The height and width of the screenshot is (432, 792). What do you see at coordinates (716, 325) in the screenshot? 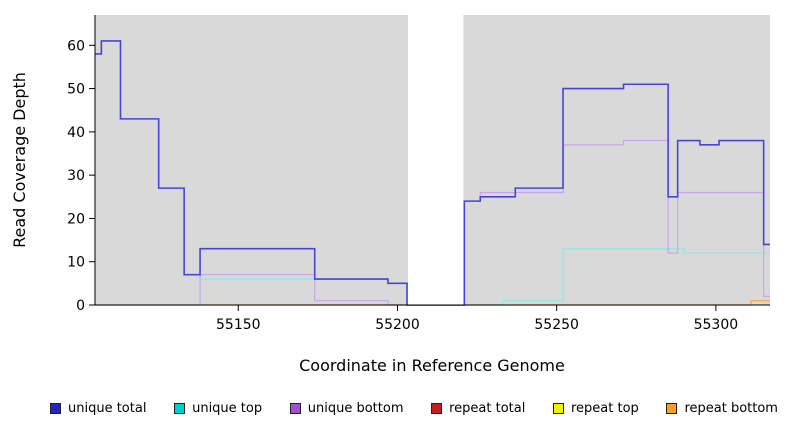
I see `x-tick-label: 55300` at bounding box center [716, 325].